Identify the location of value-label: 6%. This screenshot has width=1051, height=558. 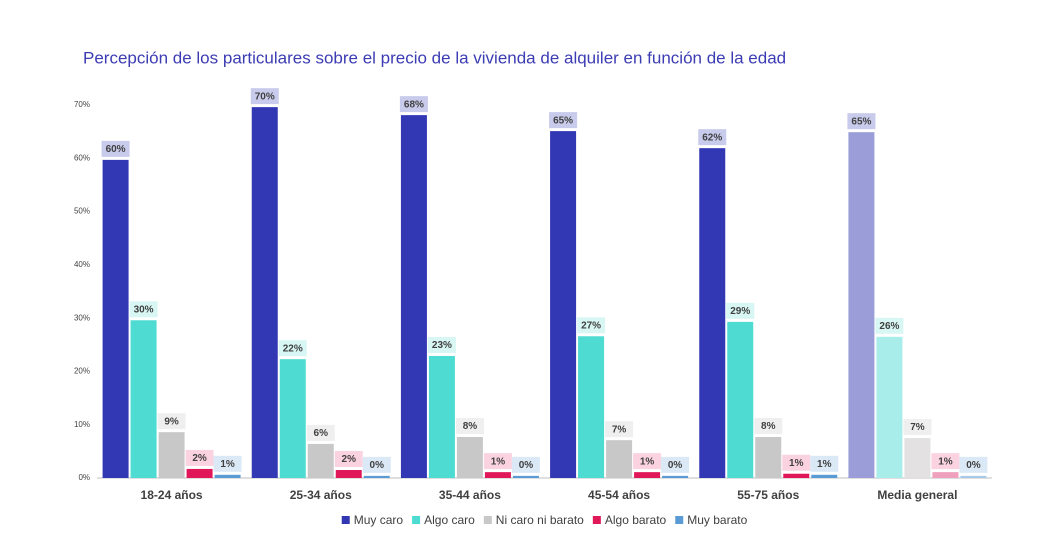
(321, 433).